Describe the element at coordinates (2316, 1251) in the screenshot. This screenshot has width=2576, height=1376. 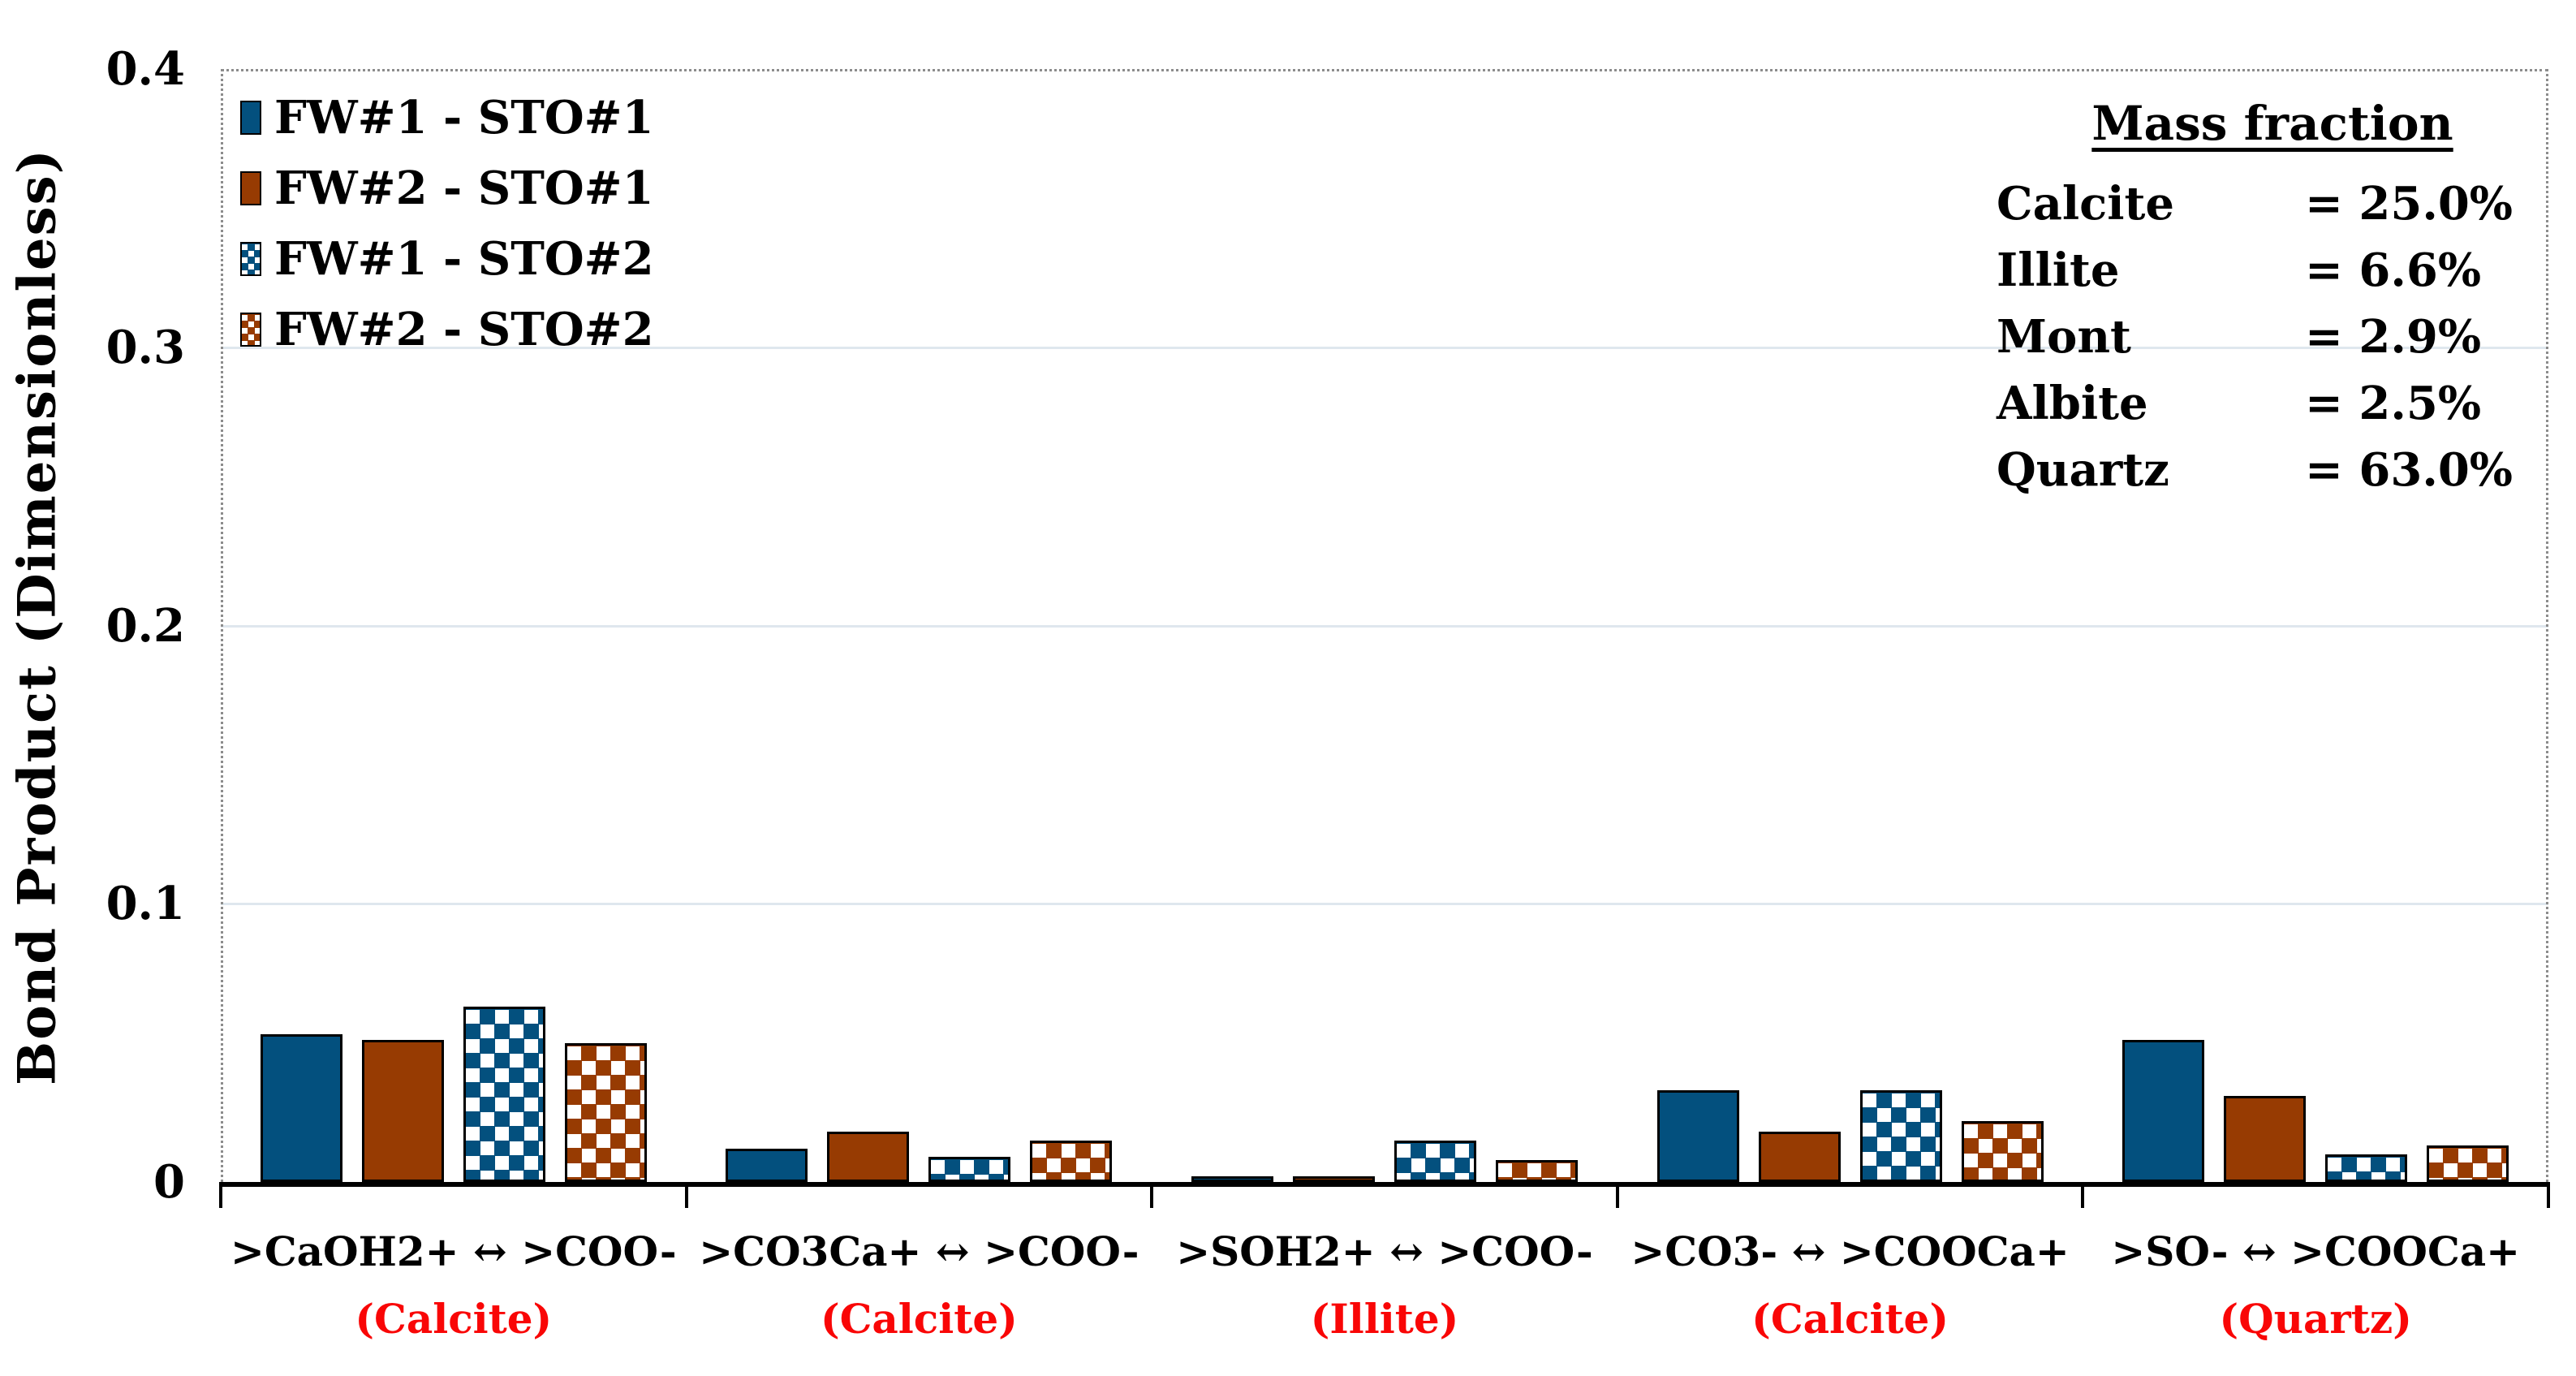
I see `category-label: >SO- ↔ >COOCa+` at that location.